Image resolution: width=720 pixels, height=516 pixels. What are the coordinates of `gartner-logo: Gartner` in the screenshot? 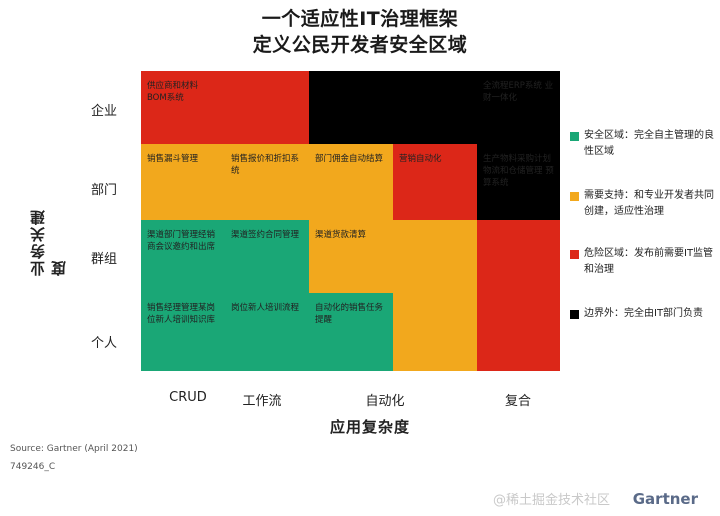 It's located at (665, 499).